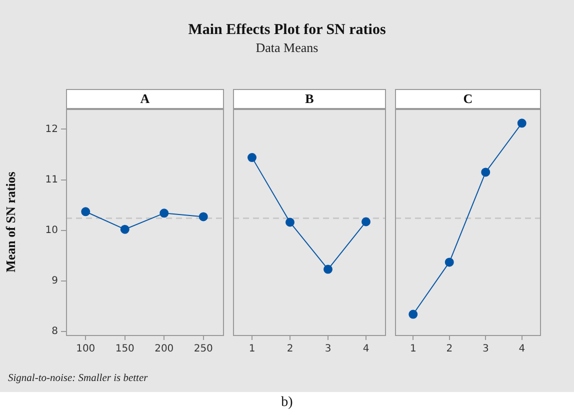 This screenshot has height=415, width=574. Describe the element at coordinates (86, 349) in the screenshot. I see `x-tick-label: 100` at that location.